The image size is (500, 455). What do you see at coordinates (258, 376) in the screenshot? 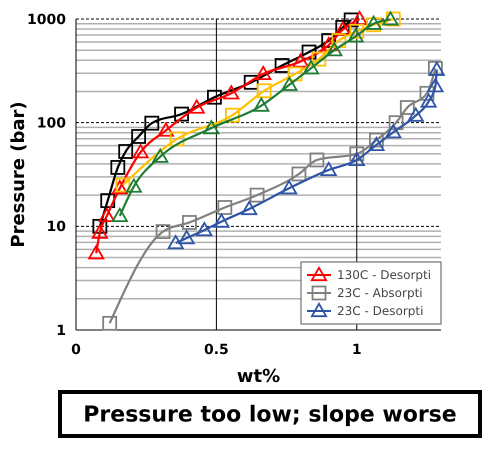
I see `x-axis-title: wt%` at bounding box center [258, 376].